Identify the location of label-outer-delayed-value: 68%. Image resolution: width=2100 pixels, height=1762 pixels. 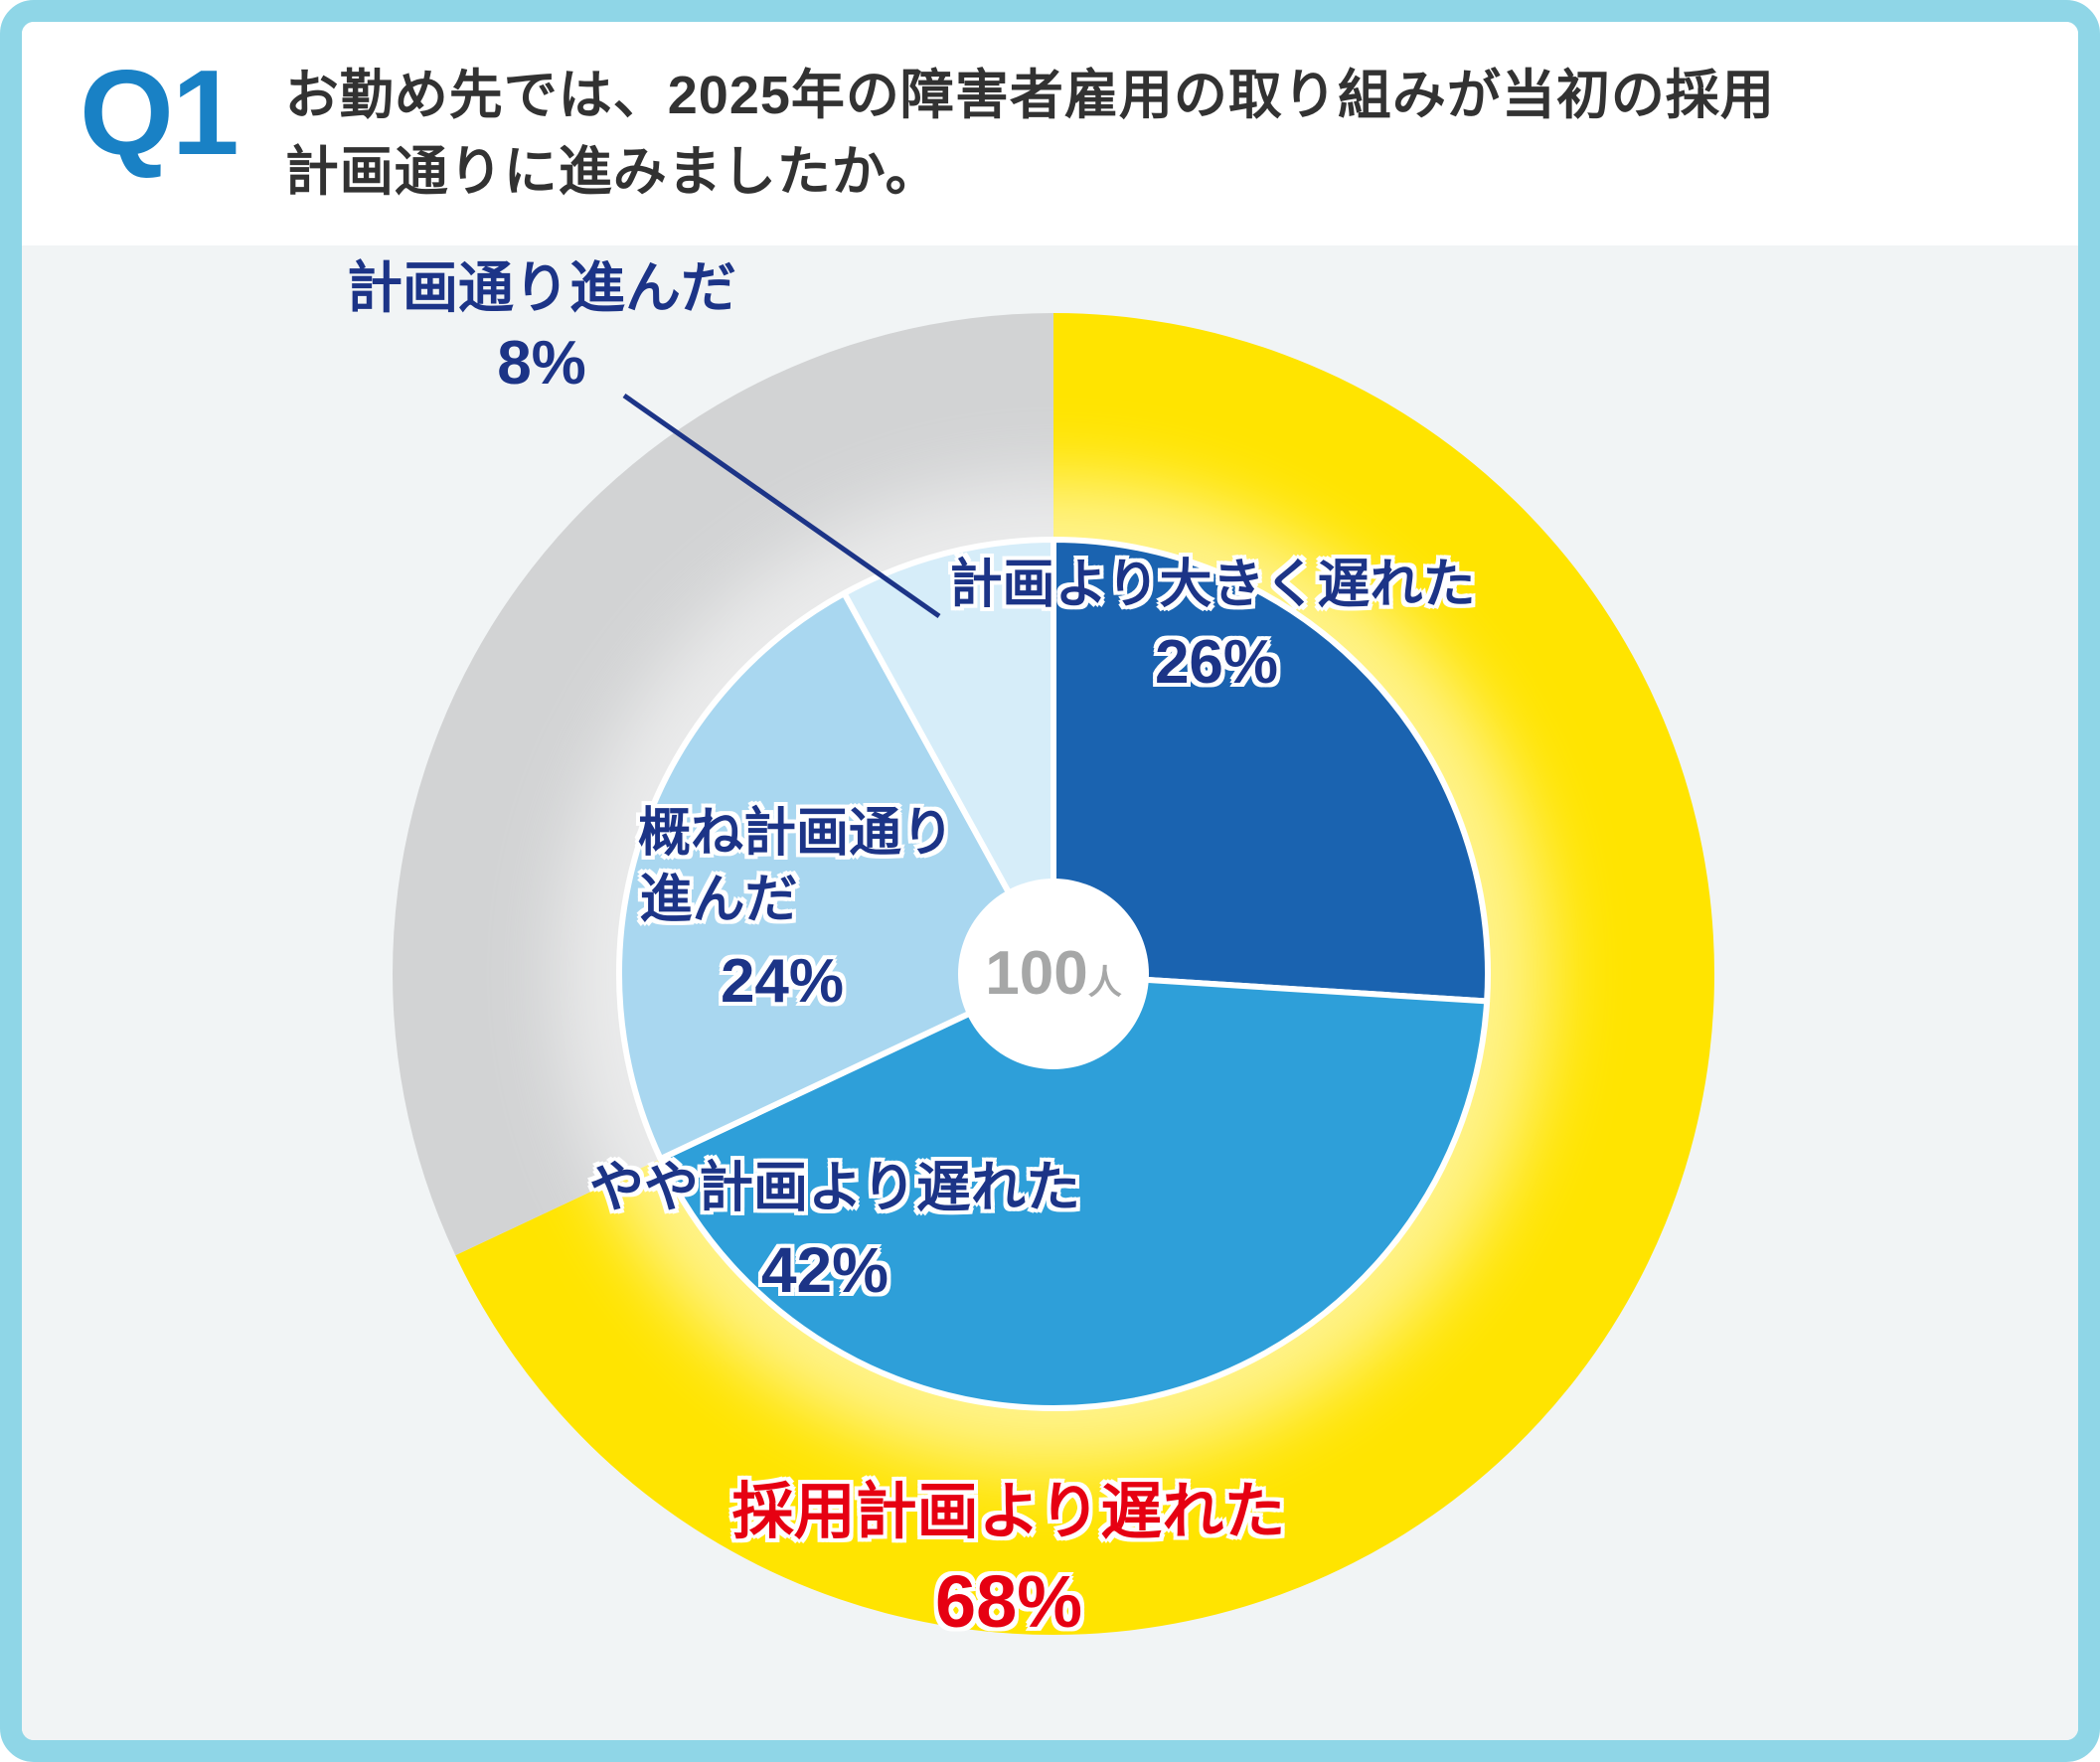
(1008, 1601).